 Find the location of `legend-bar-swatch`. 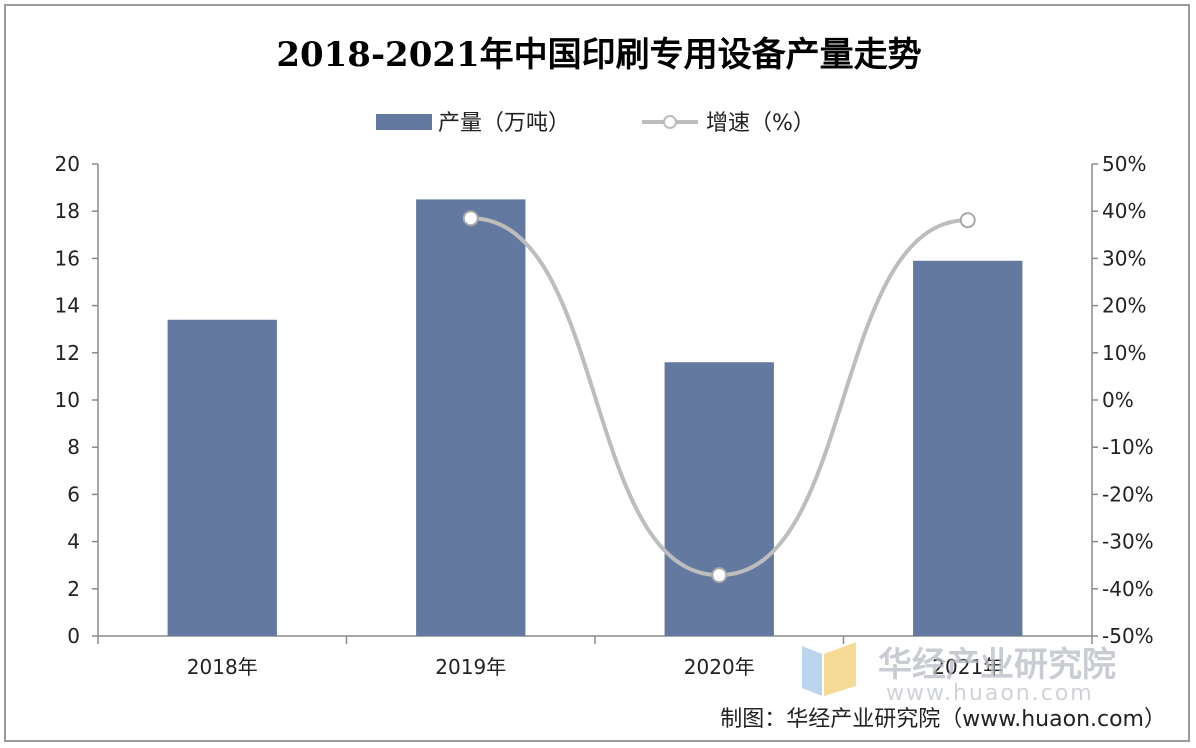

legend-bar-swatch is located at coordinates (404, 122).